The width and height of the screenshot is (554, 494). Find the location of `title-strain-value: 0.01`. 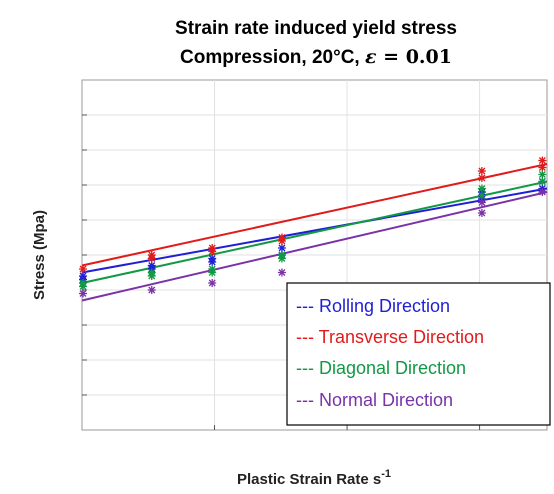

title-strain-value: 0.01 is located at coordinates (429, 57).